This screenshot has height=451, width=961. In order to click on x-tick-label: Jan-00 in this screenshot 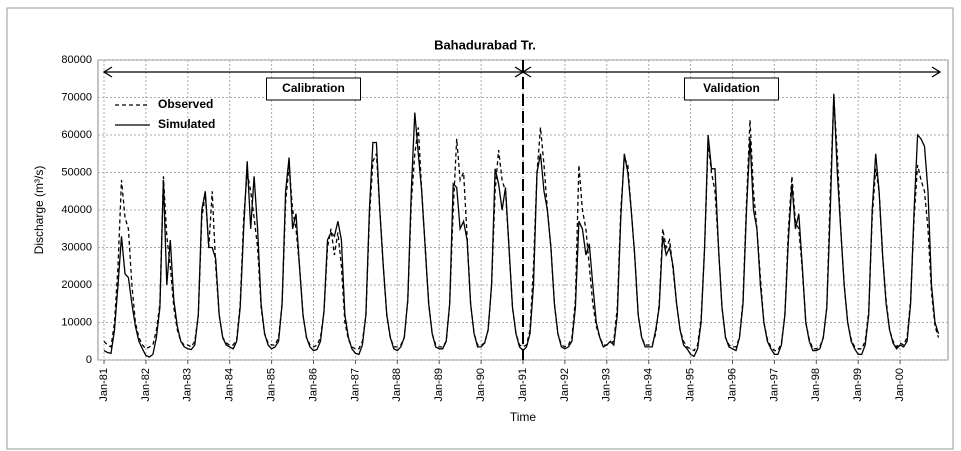, I will do `click(900, 385)`.